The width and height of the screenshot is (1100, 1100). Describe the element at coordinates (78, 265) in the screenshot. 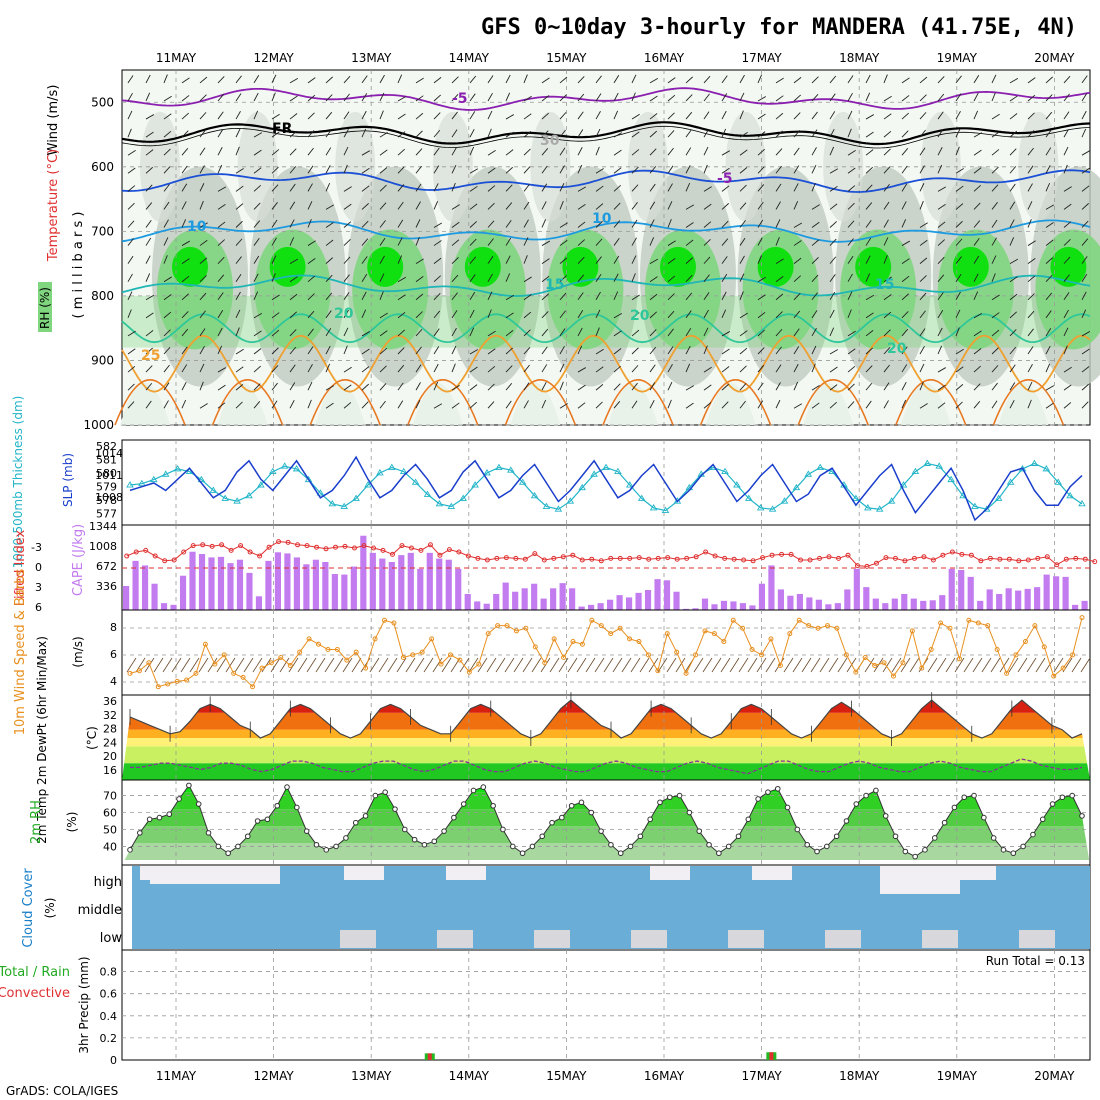

I see `pressure-axis-label: ( m i l l i b a r s )` at that location.